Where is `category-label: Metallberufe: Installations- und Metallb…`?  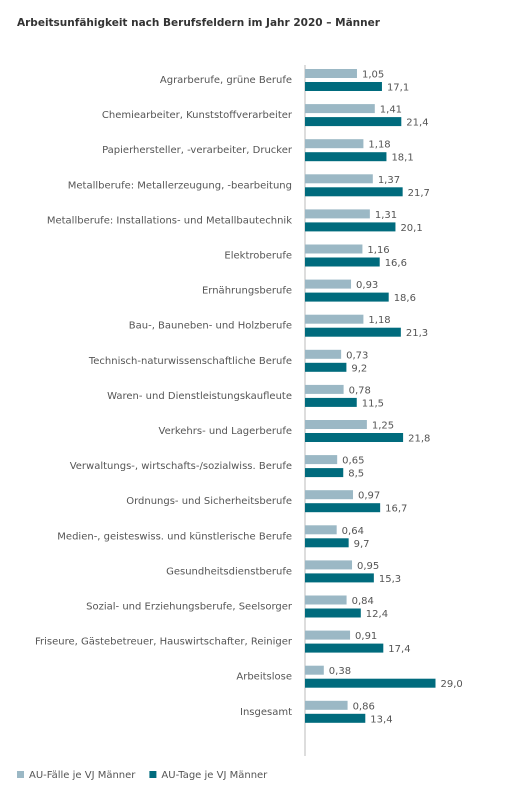 category-label: Metallberufe: Installations- und Metallb… is located at coordinates (169, 220).